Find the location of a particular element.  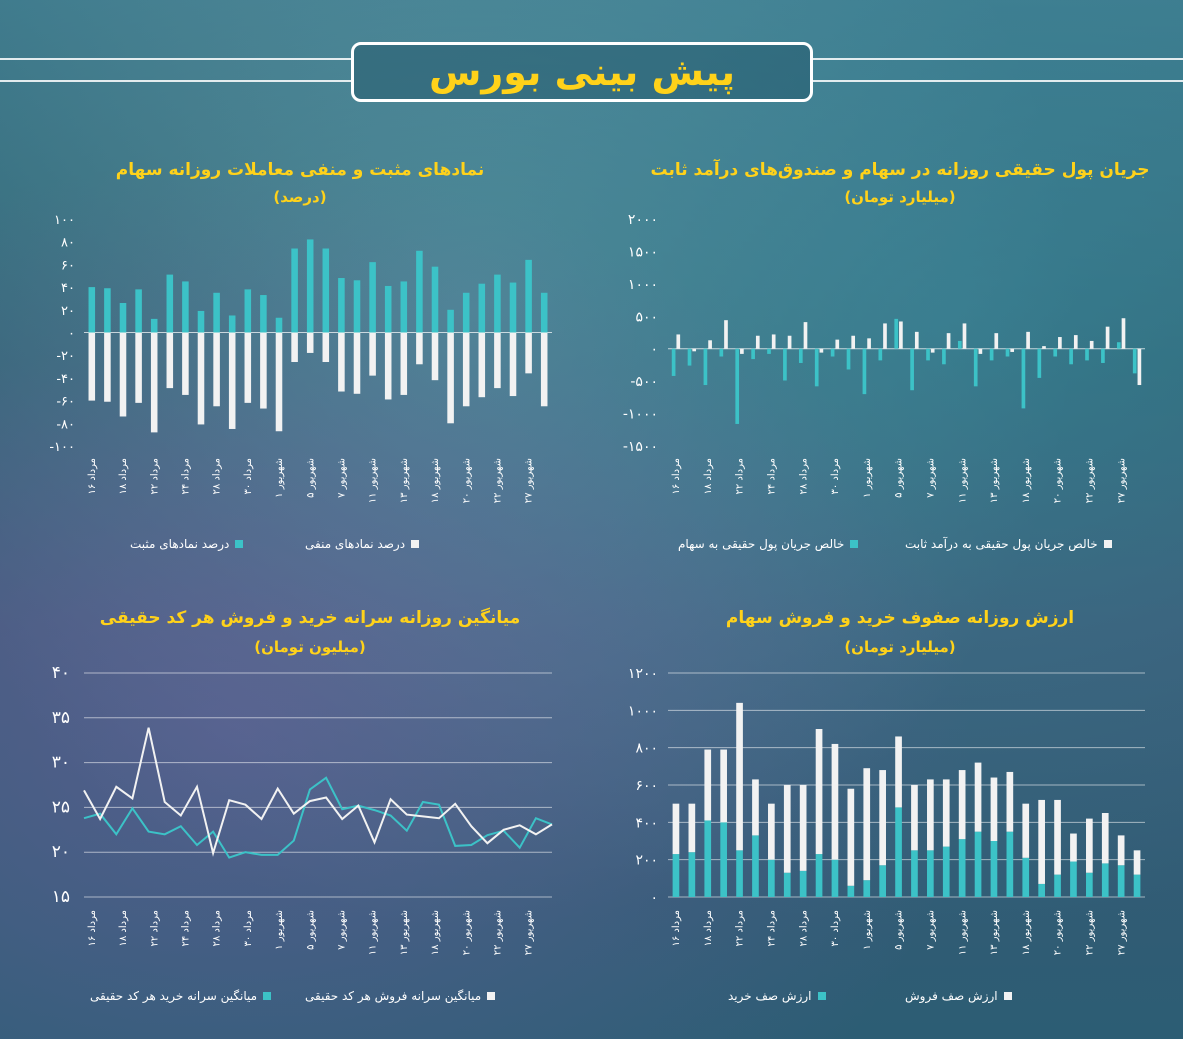

legend-swatch-negative is located at coordinates (415, 544).